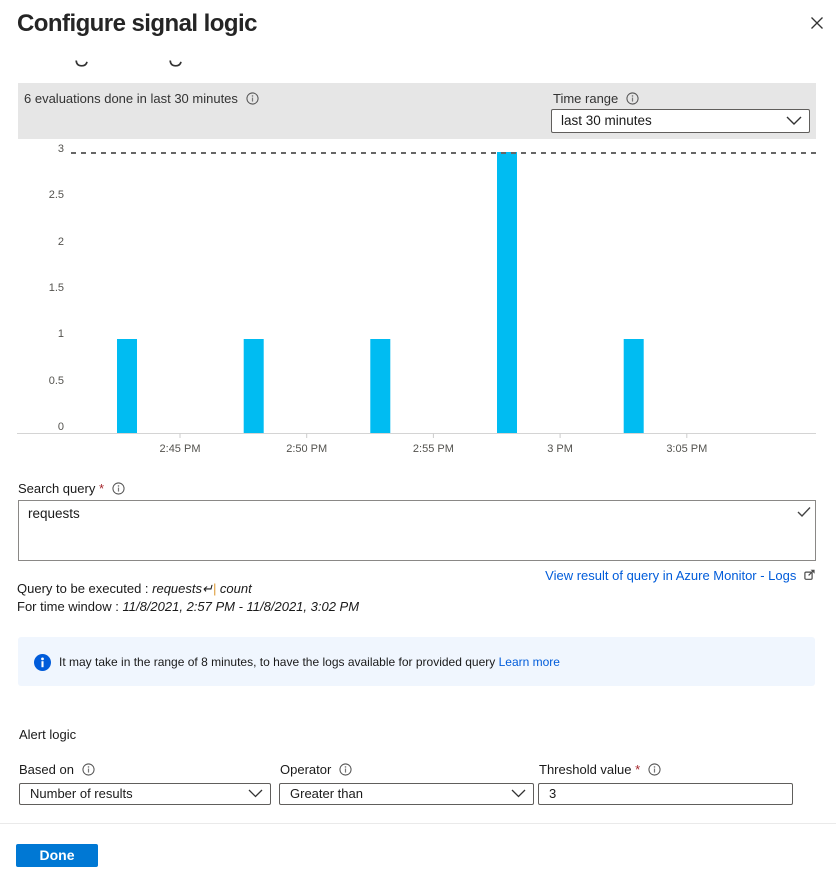  Describe the element at coordinates (61, 427) in the screenshot. I see `svg-text: 0` at that location.